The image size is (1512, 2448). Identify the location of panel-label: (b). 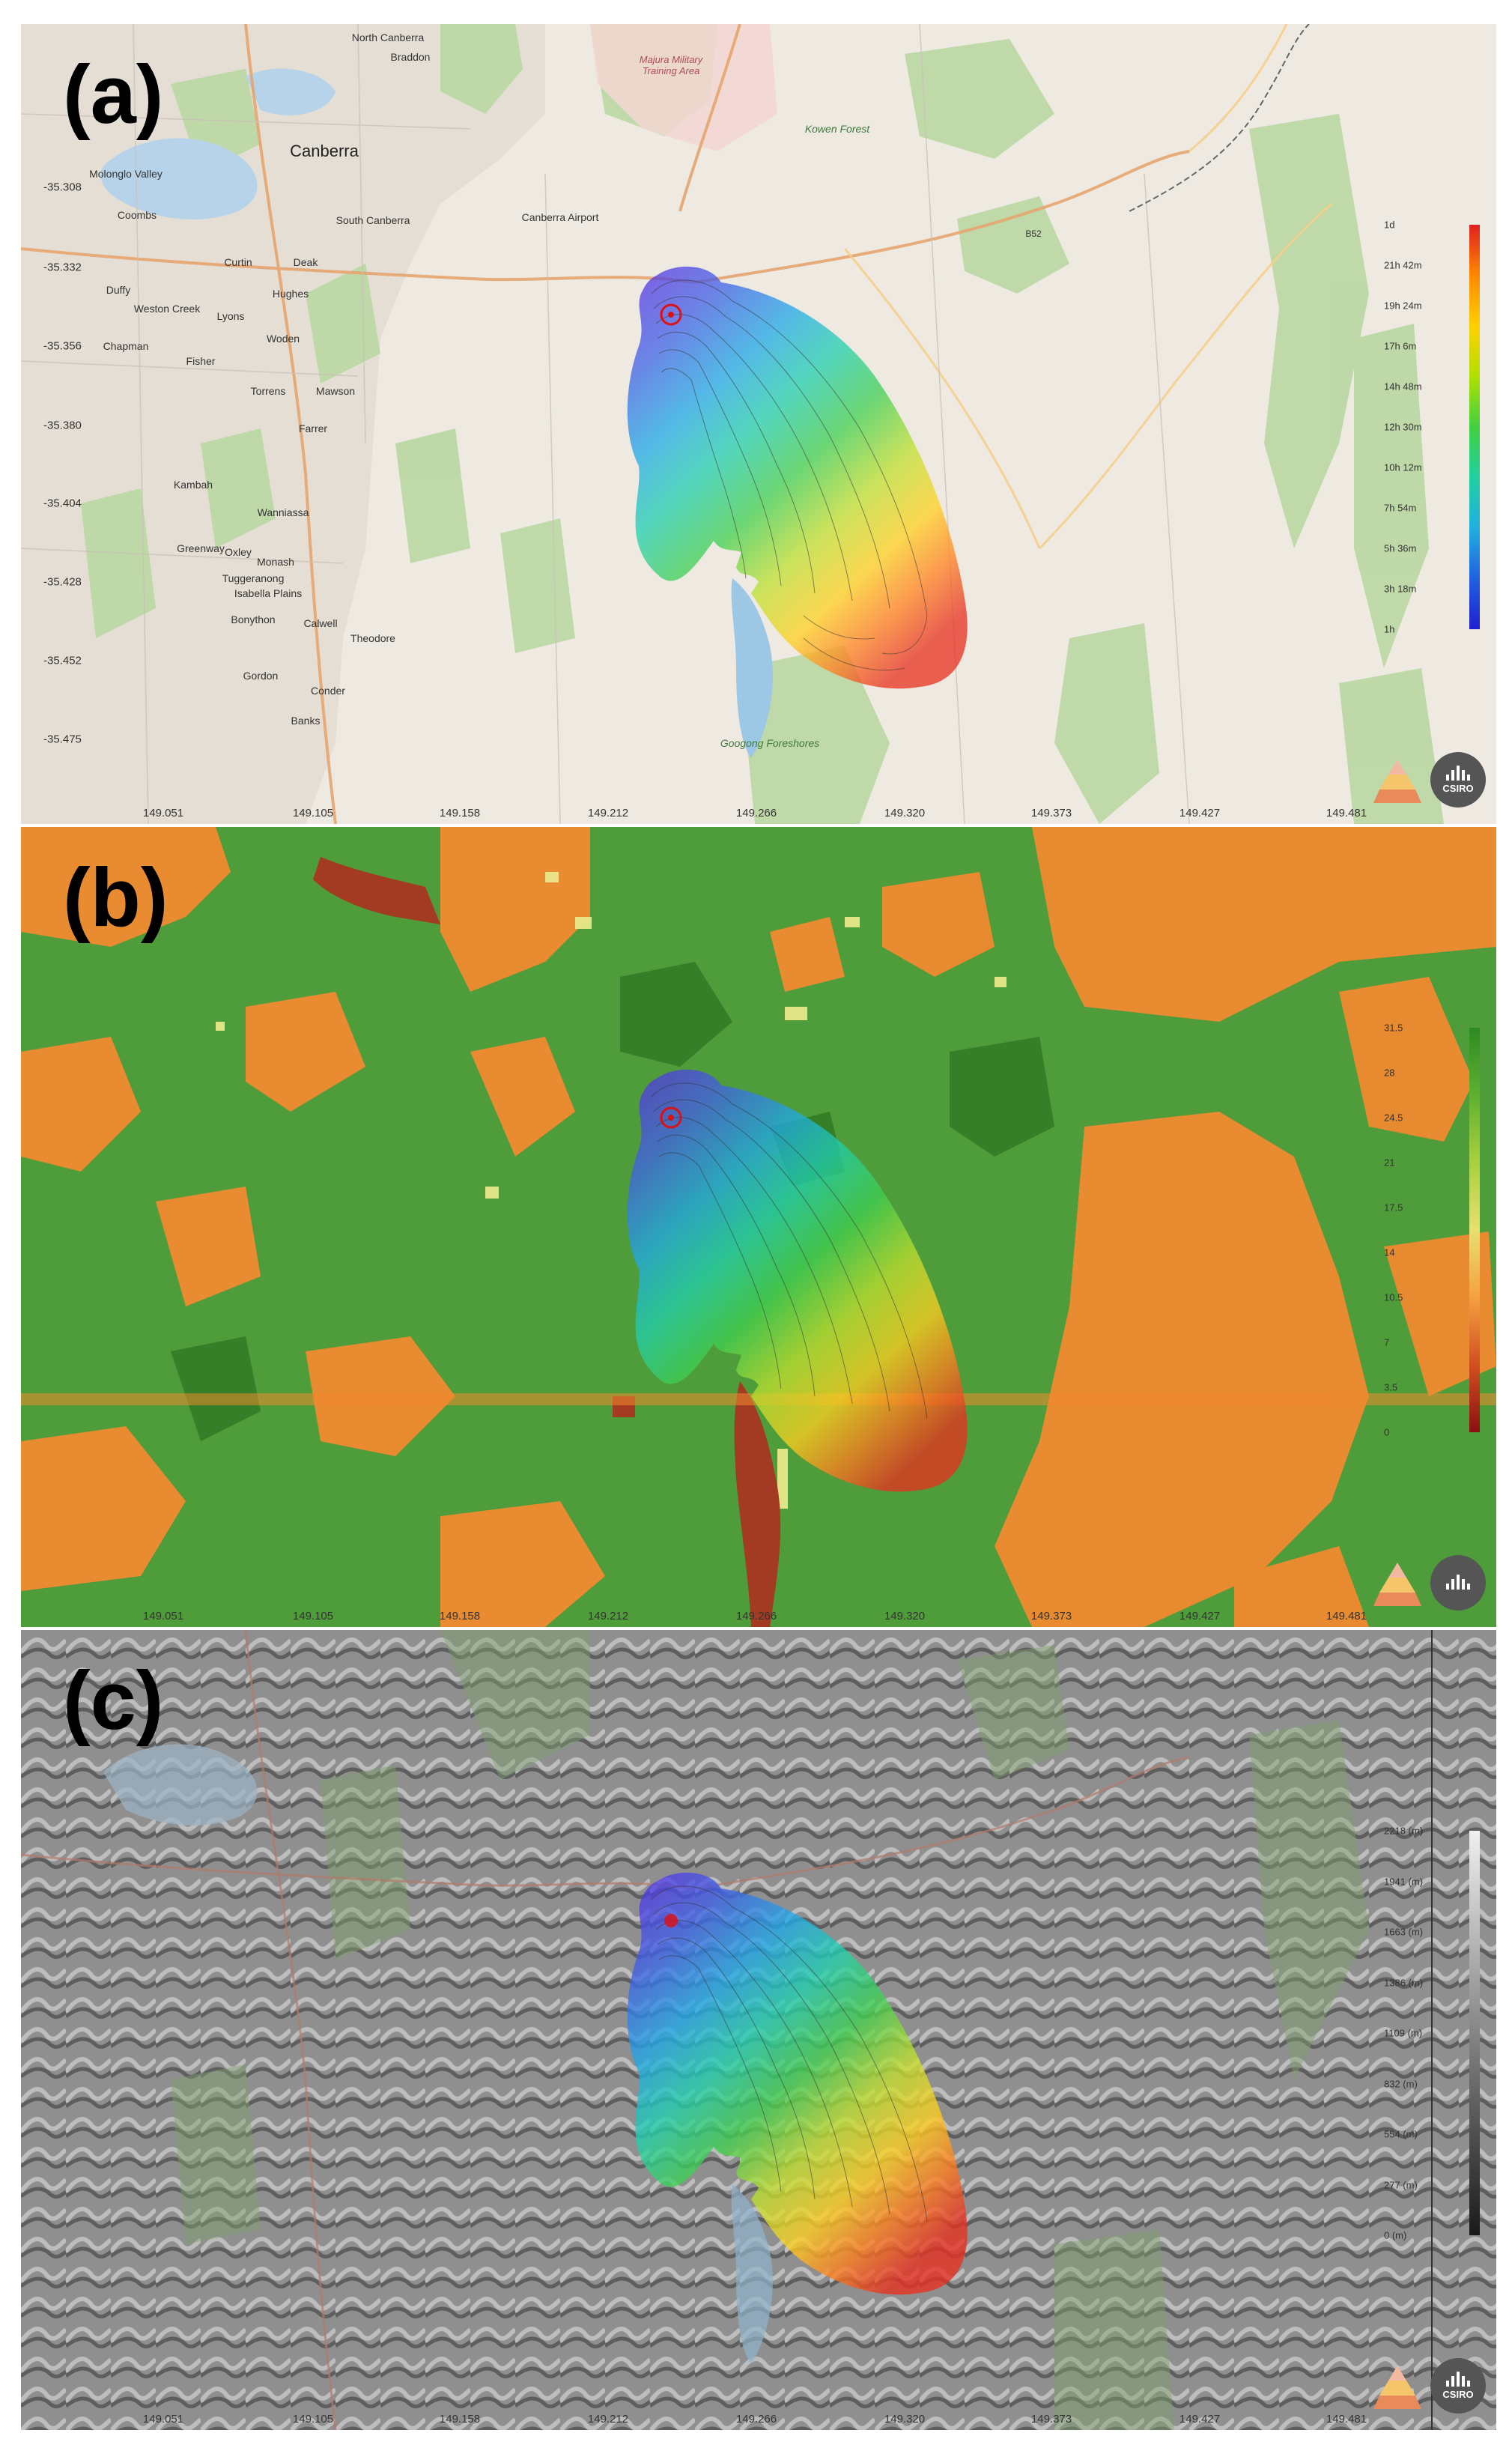
(115, 898).